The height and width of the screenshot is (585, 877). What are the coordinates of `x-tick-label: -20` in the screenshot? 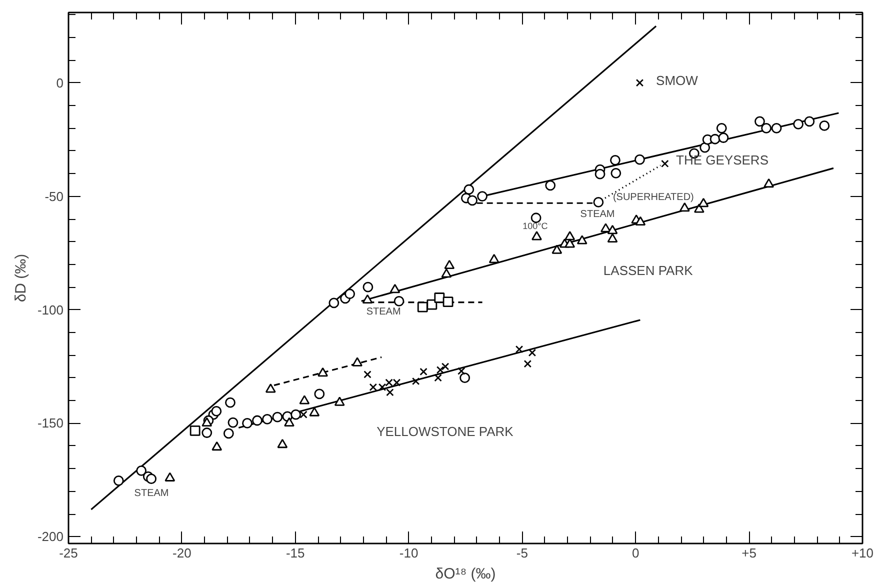 It's located at (182, 553).